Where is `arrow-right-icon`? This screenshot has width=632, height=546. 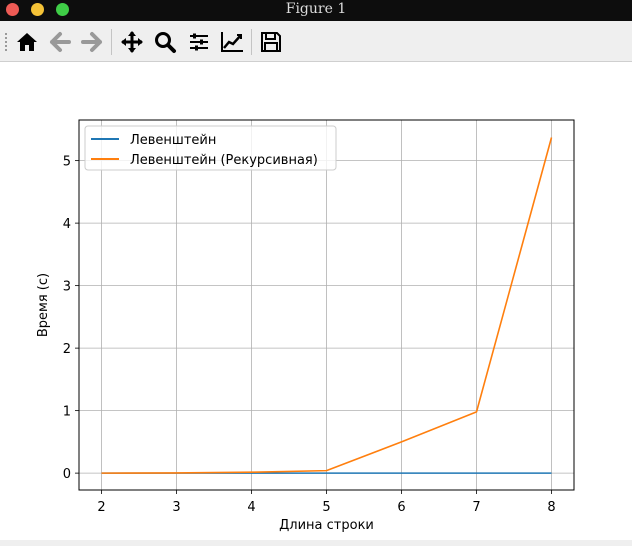
arrow-right-icon is located at coordinates (91, 42).